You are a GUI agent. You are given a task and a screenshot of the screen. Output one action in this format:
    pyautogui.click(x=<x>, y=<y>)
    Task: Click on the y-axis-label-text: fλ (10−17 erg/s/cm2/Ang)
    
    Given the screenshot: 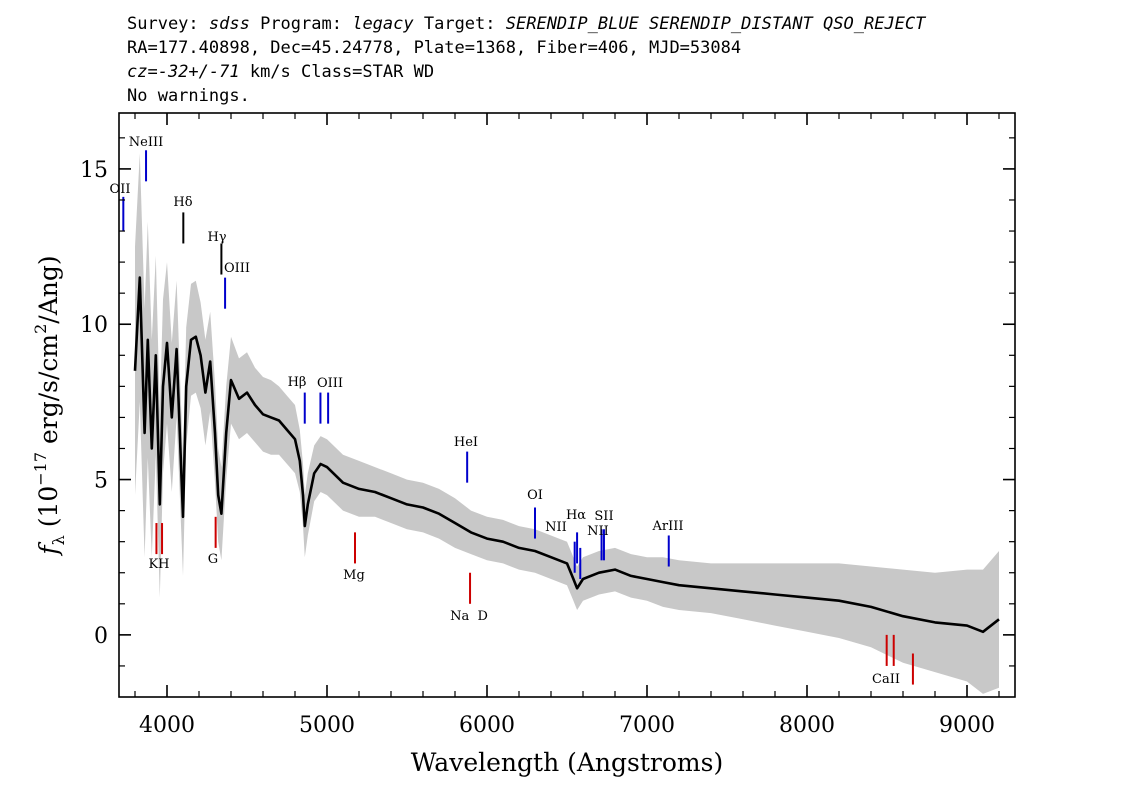 What is the action you would take?
    pyautogui.click(x=49, y=405)
    